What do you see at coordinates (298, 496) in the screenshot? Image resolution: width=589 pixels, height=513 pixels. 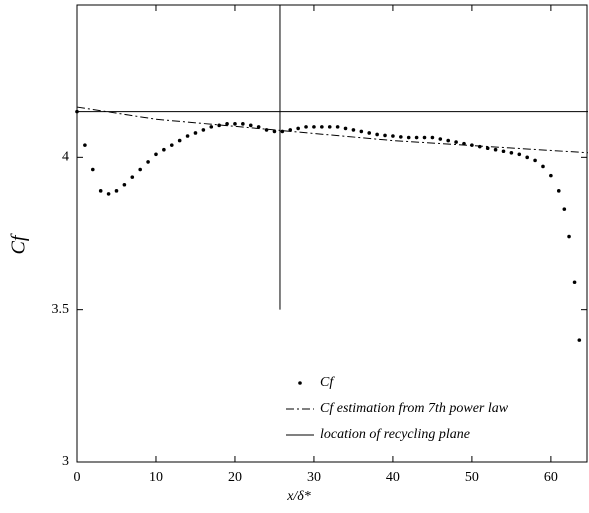 I see `x-axis-label: x/δ*` at bounding box center [298, 496].